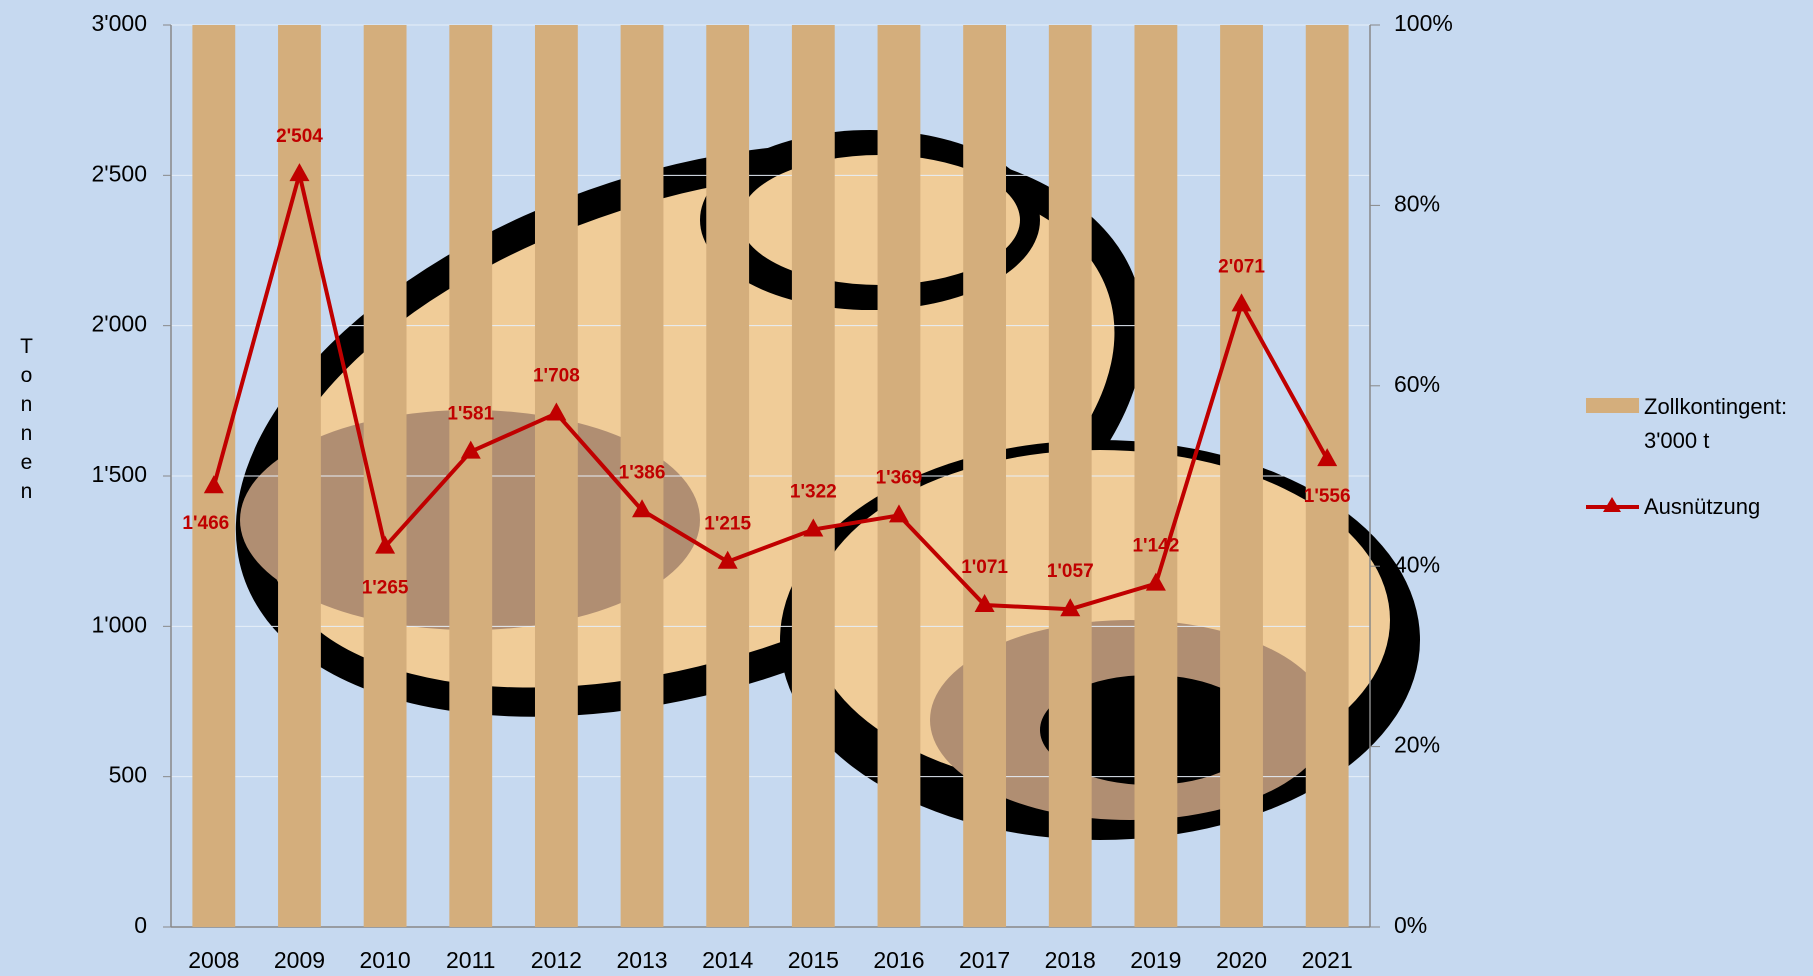 This screenshot has height=976, width=1813. Describe the element at coordinates (1423, 23) in the screenshot. I see `y2-tick-label: 100%` at that location.